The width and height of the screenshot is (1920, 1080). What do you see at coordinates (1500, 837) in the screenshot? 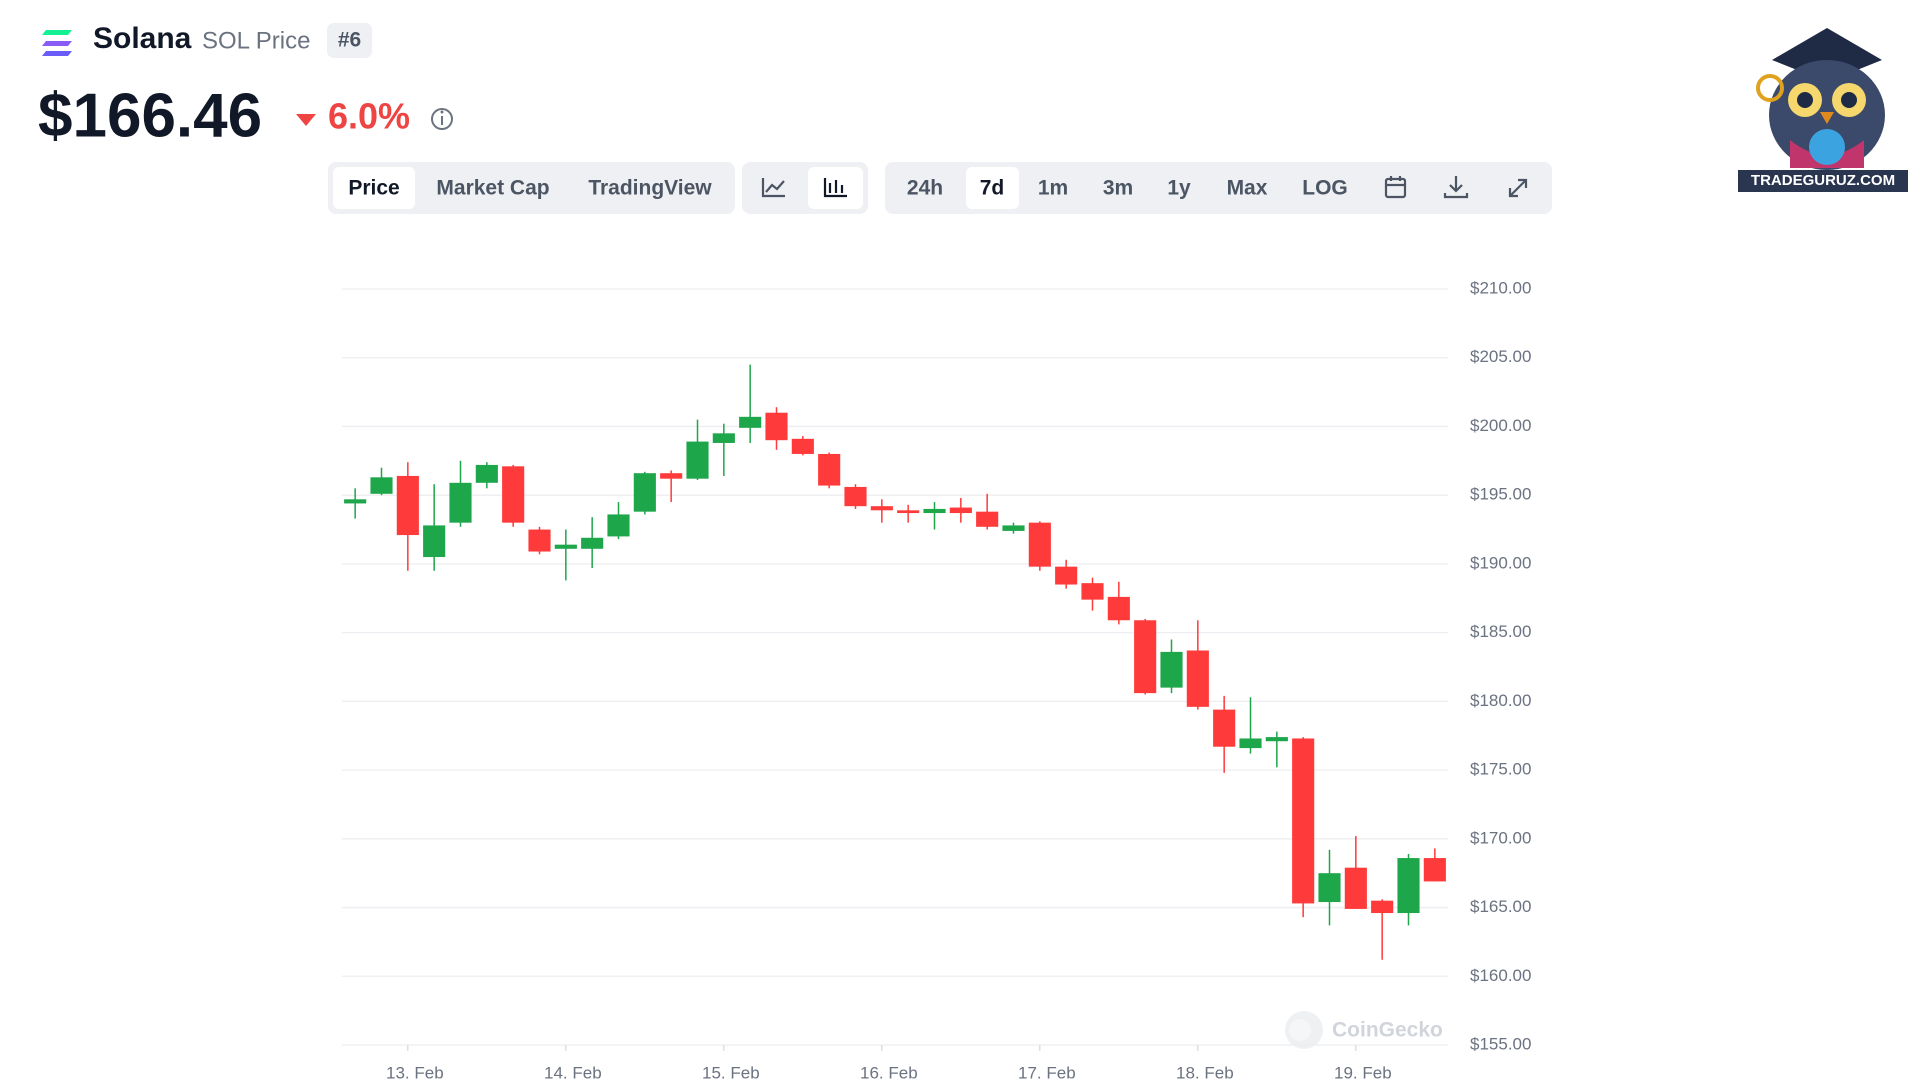
I see `y-tick-label: $170.00` at bounding box center [1500, 837].